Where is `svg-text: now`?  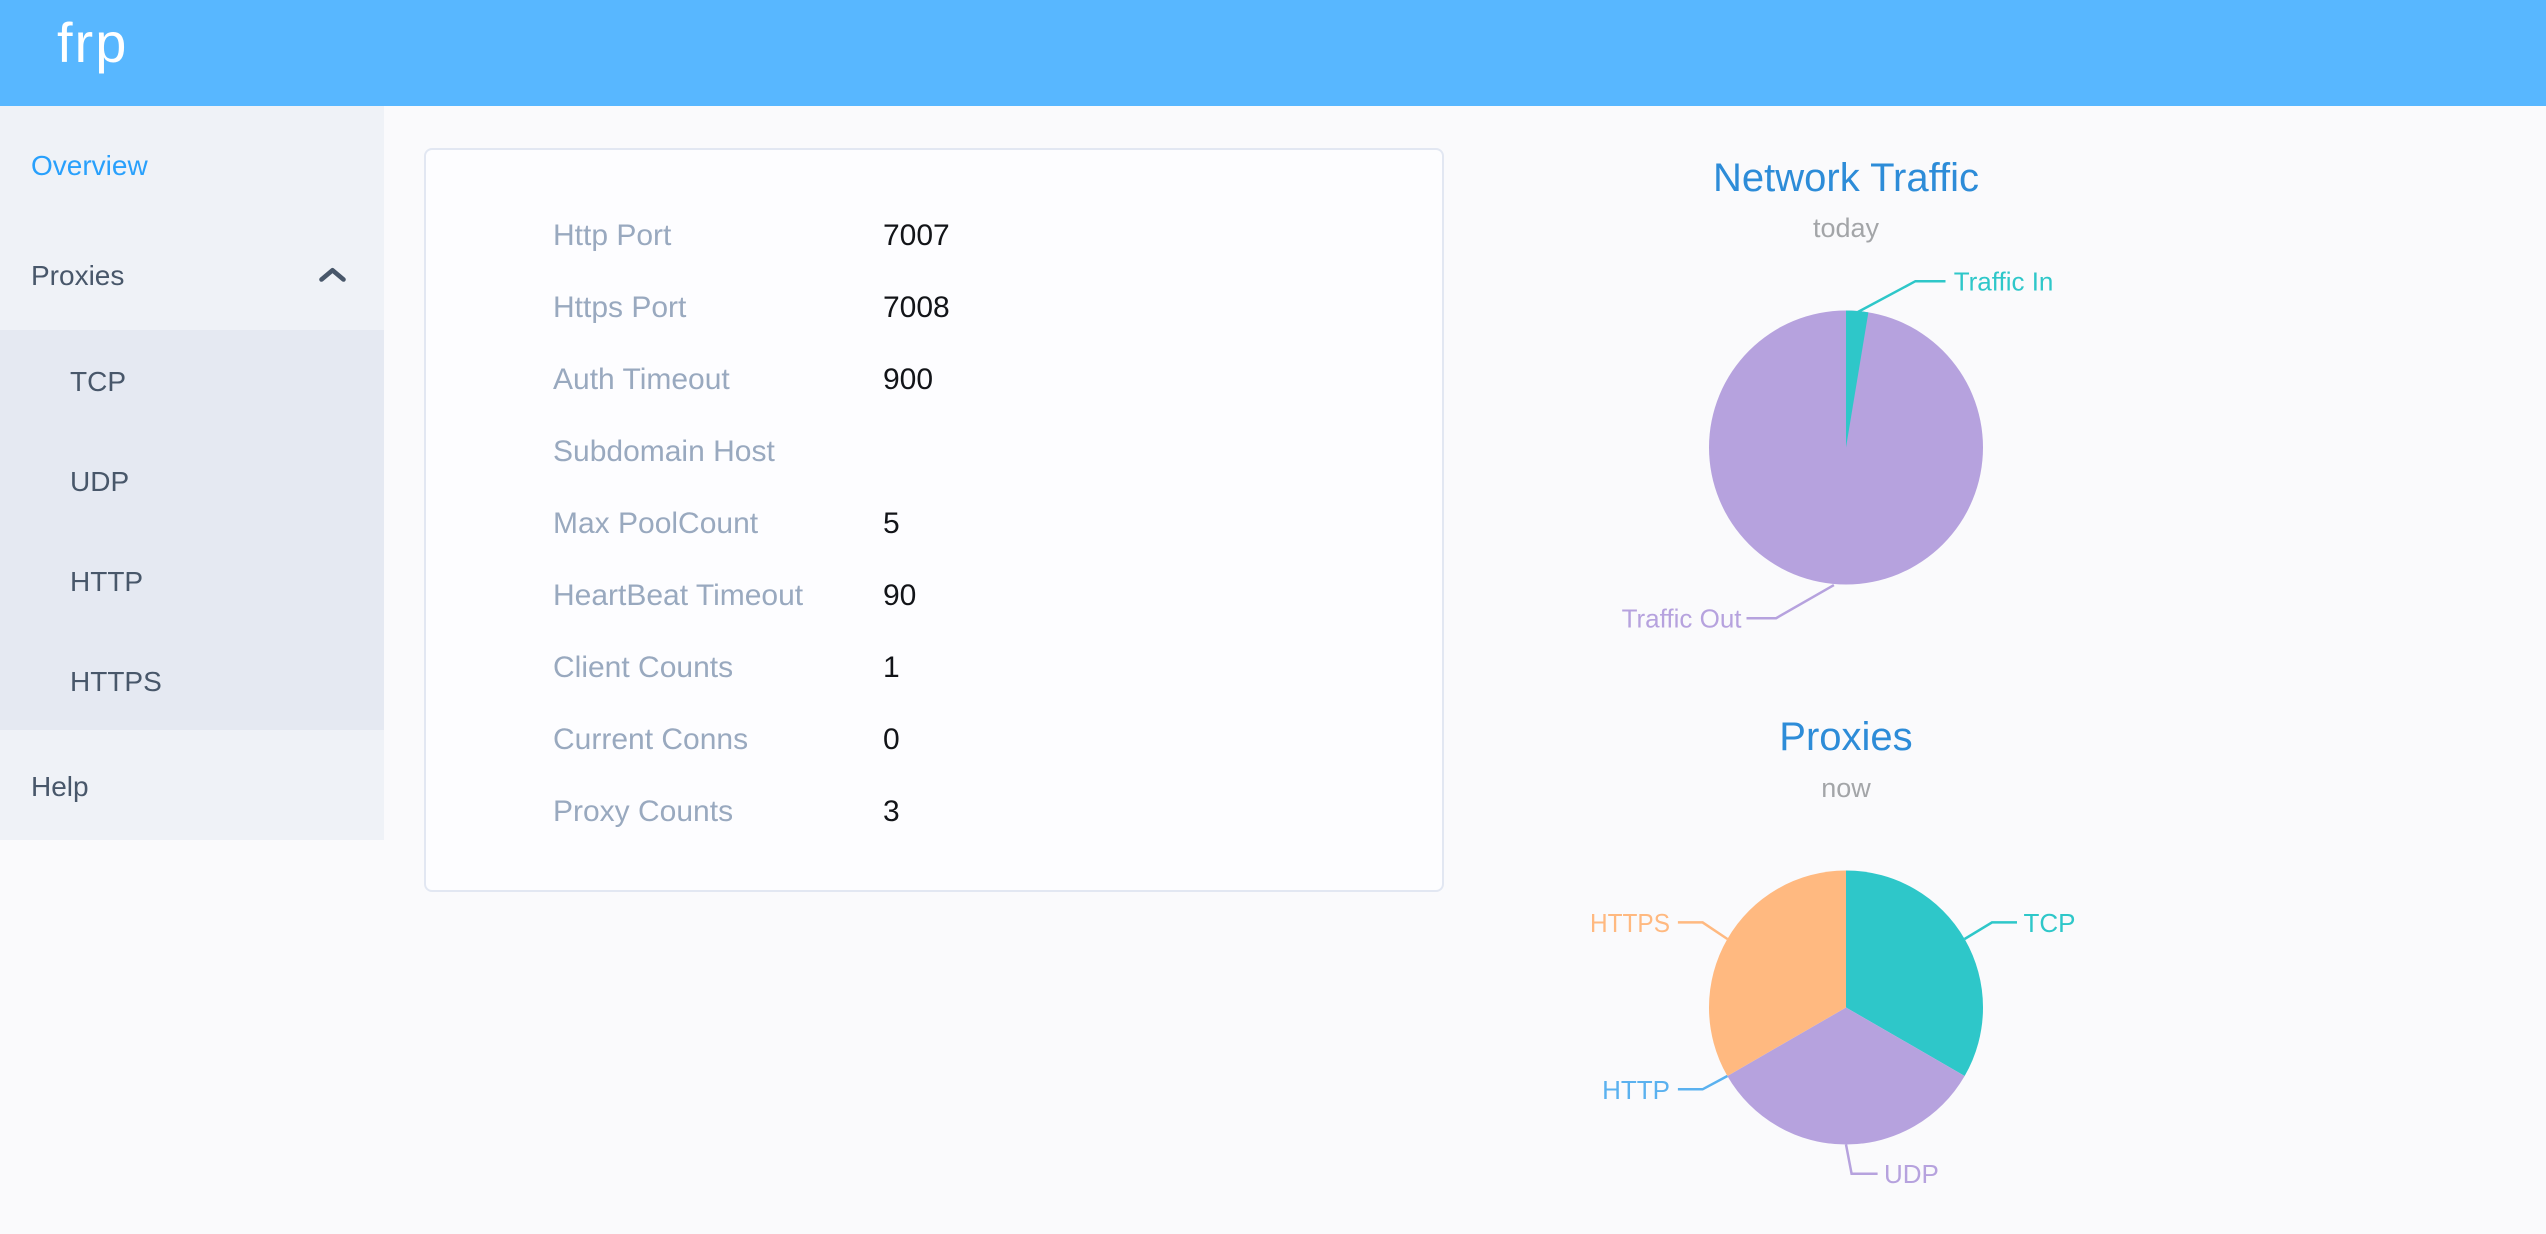
svg-text: now is located at coordinates (1846, 788).